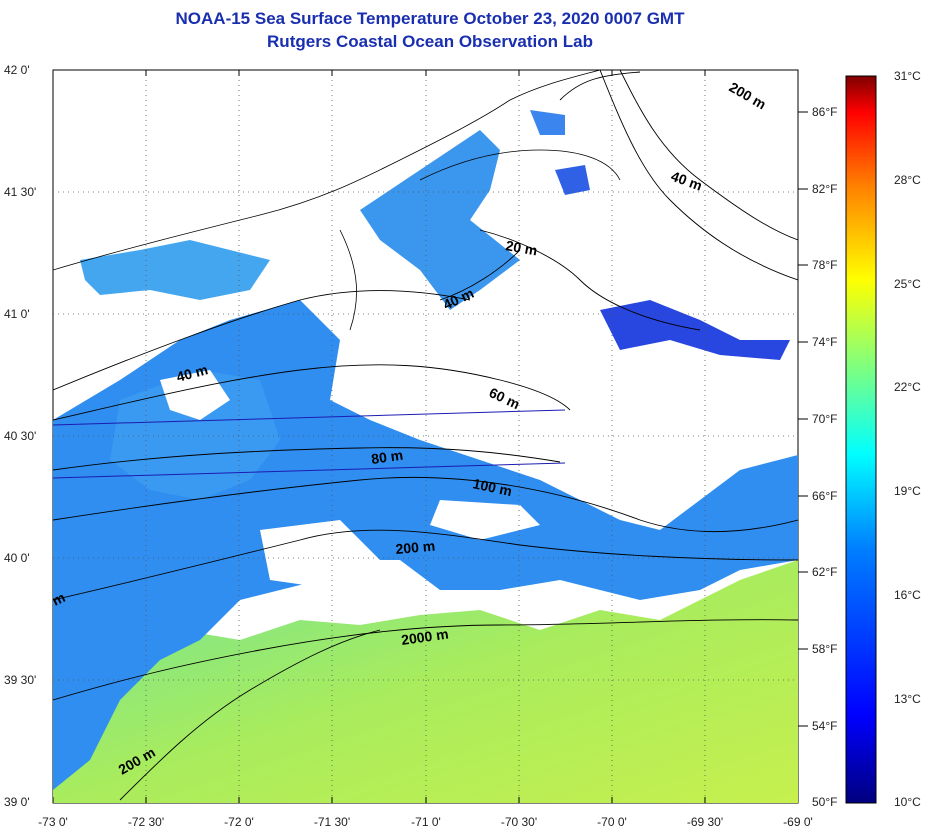 Image resolution: width=936 pixels, height=832 pixels. What do you see at coordinates (430, 41) in the screenshot?
I see `map-subtitle: Rutgers Coastal Ocean Observation Lab` at bounding box center [430, 41].